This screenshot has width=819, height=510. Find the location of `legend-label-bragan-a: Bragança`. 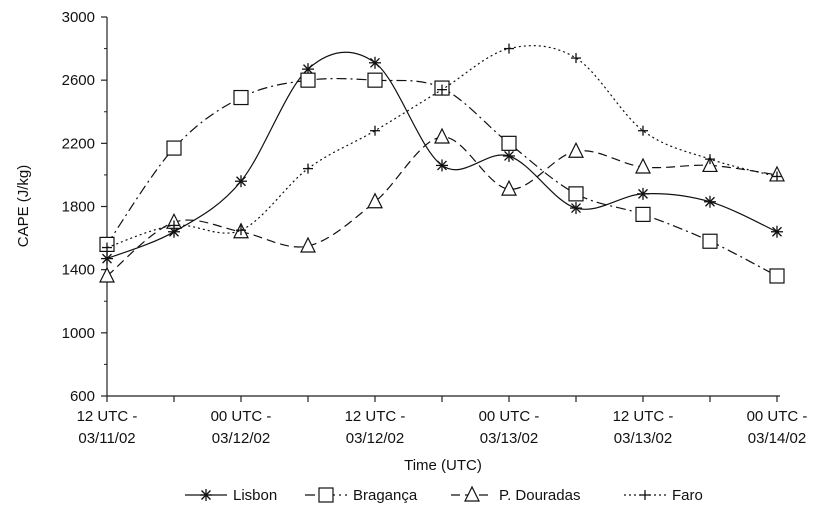

legend-label-bragan-a: Bragança is located at coordinates (385, 495).